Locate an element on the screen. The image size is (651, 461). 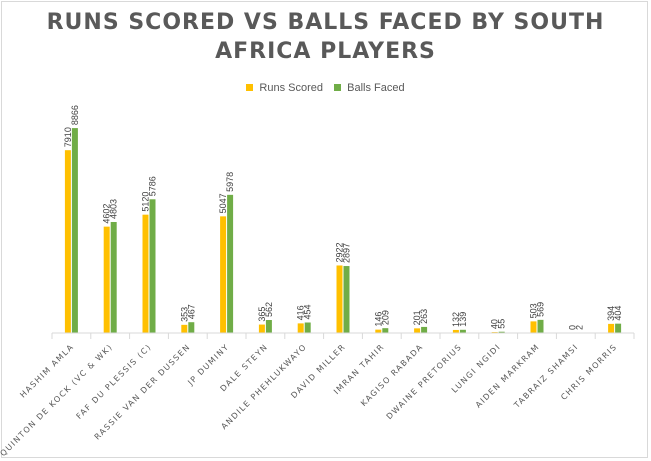
data-label-balls: 209 is located at coordinates (385, 317).